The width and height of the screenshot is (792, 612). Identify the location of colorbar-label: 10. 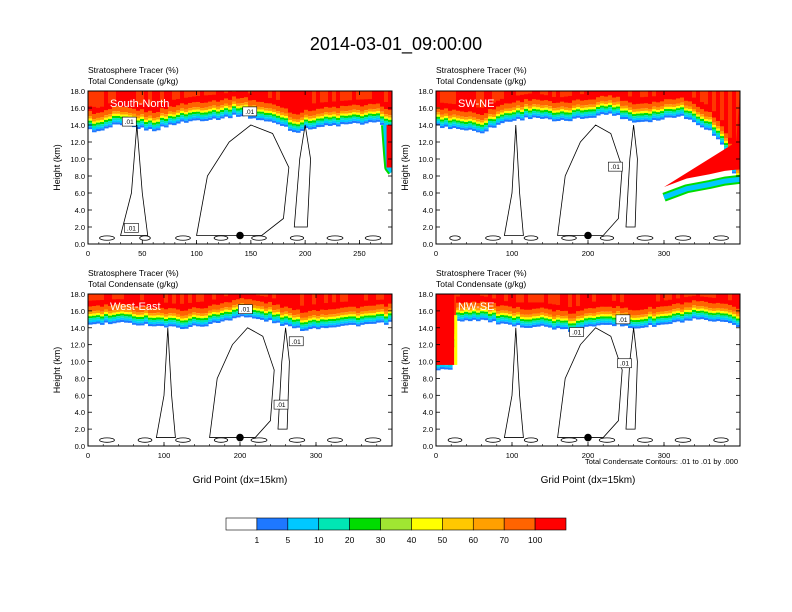
(319, 540).